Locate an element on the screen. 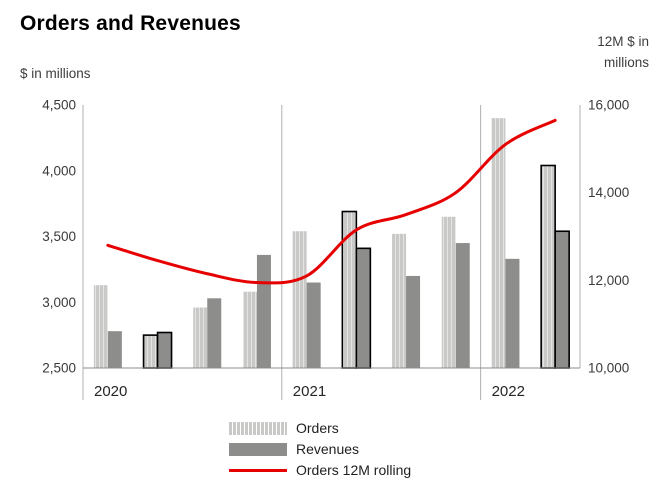 The width and height of the screenshot is (669, 492). legend-label-rolling: Orders 12M rolling is located at coordinates (354, 470).